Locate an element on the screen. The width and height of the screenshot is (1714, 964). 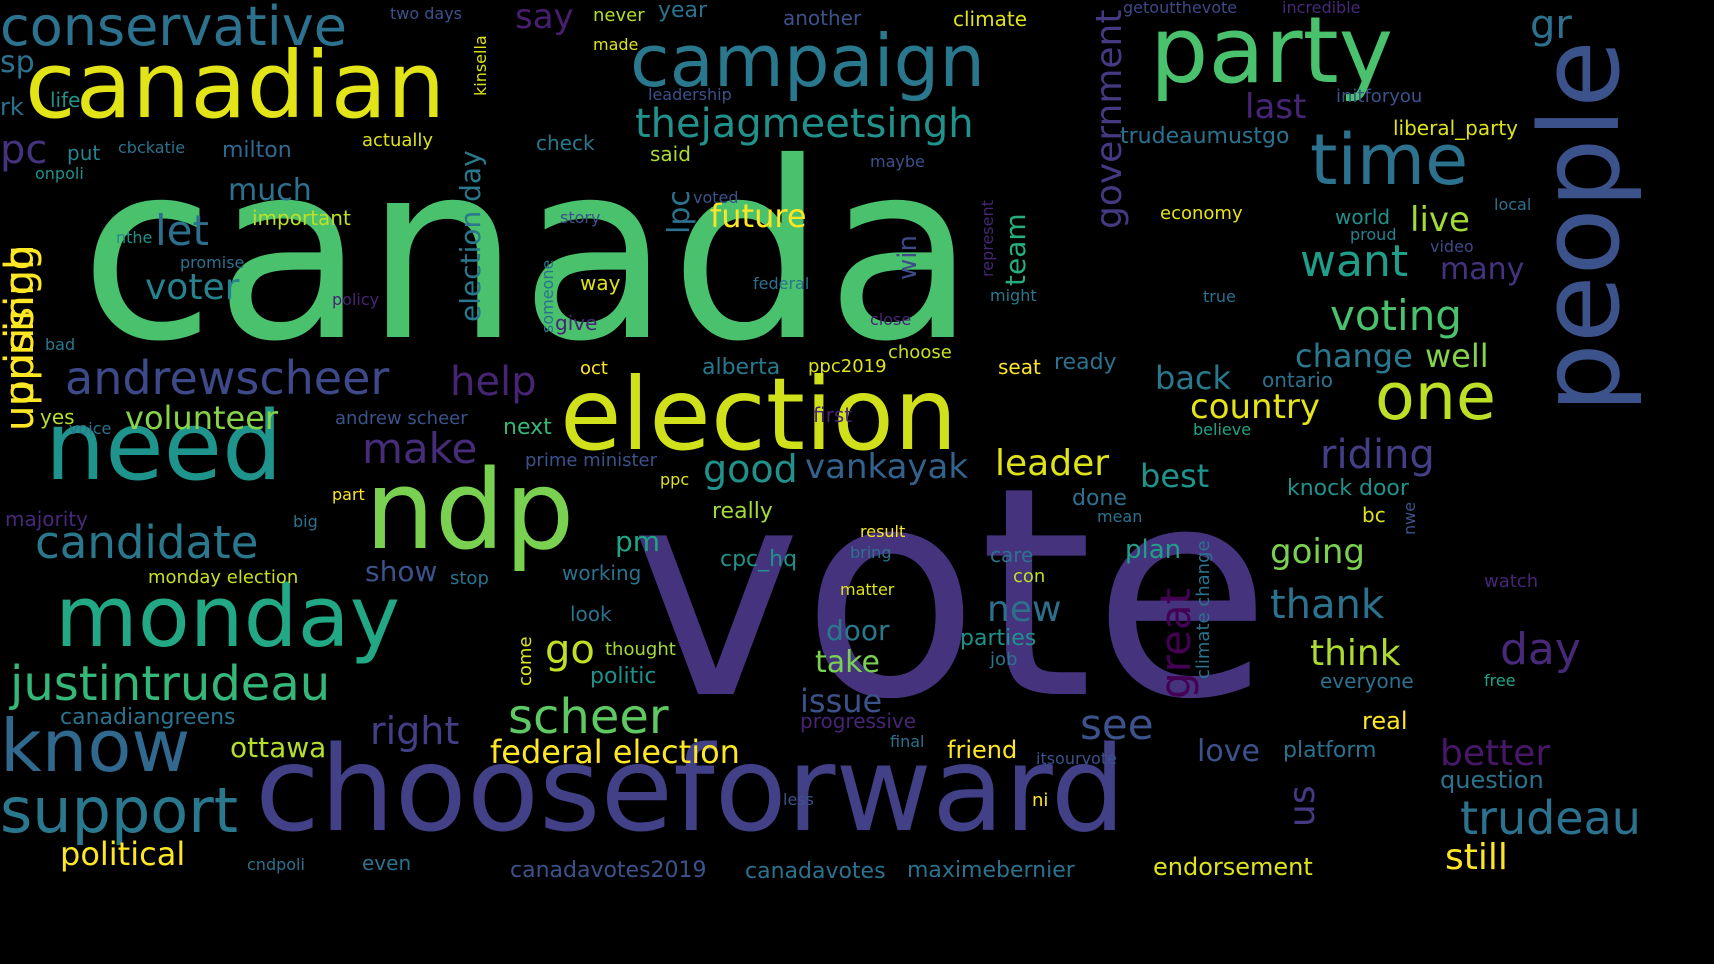
cloud-word: canadavotes is located at coordinates (815, 871).